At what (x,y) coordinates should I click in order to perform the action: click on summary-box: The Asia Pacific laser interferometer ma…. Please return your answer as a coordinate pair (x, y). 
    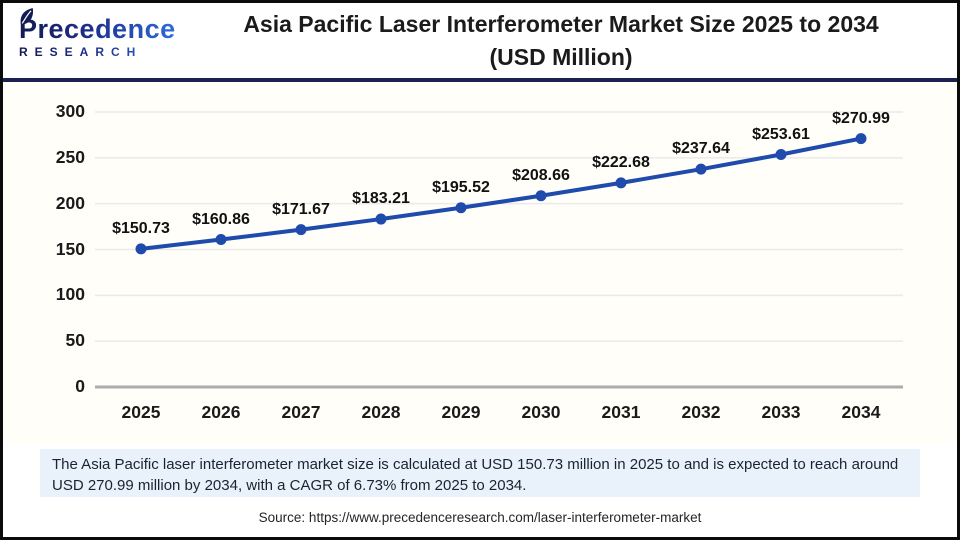
    Looking at the image, I should click on (480, 473).